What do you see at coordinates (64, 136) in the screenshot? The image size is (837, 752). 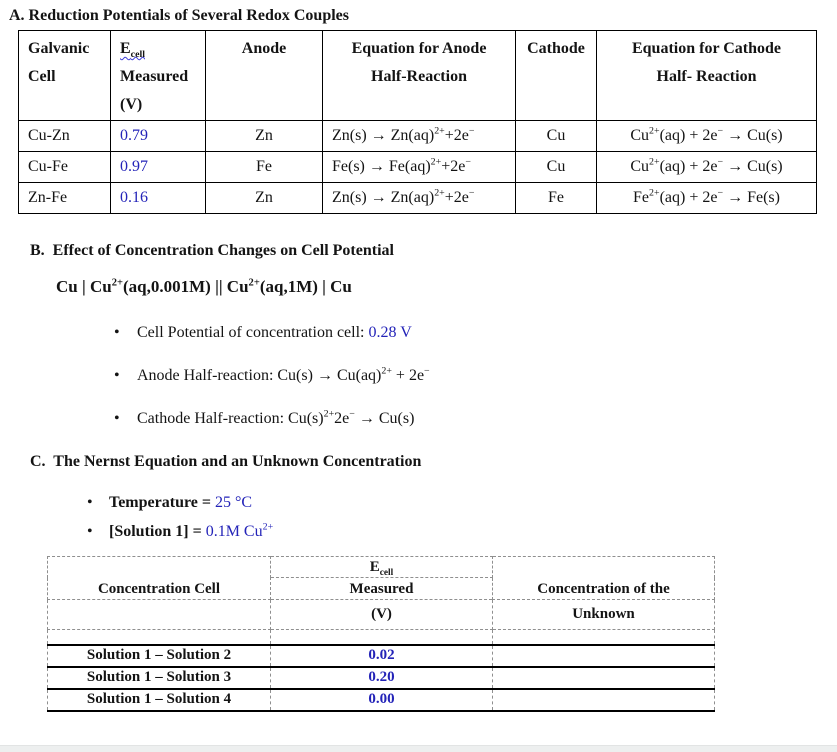 I see `galvanic-cell-name: Cu-Zn` at bounding box center [64, 136].